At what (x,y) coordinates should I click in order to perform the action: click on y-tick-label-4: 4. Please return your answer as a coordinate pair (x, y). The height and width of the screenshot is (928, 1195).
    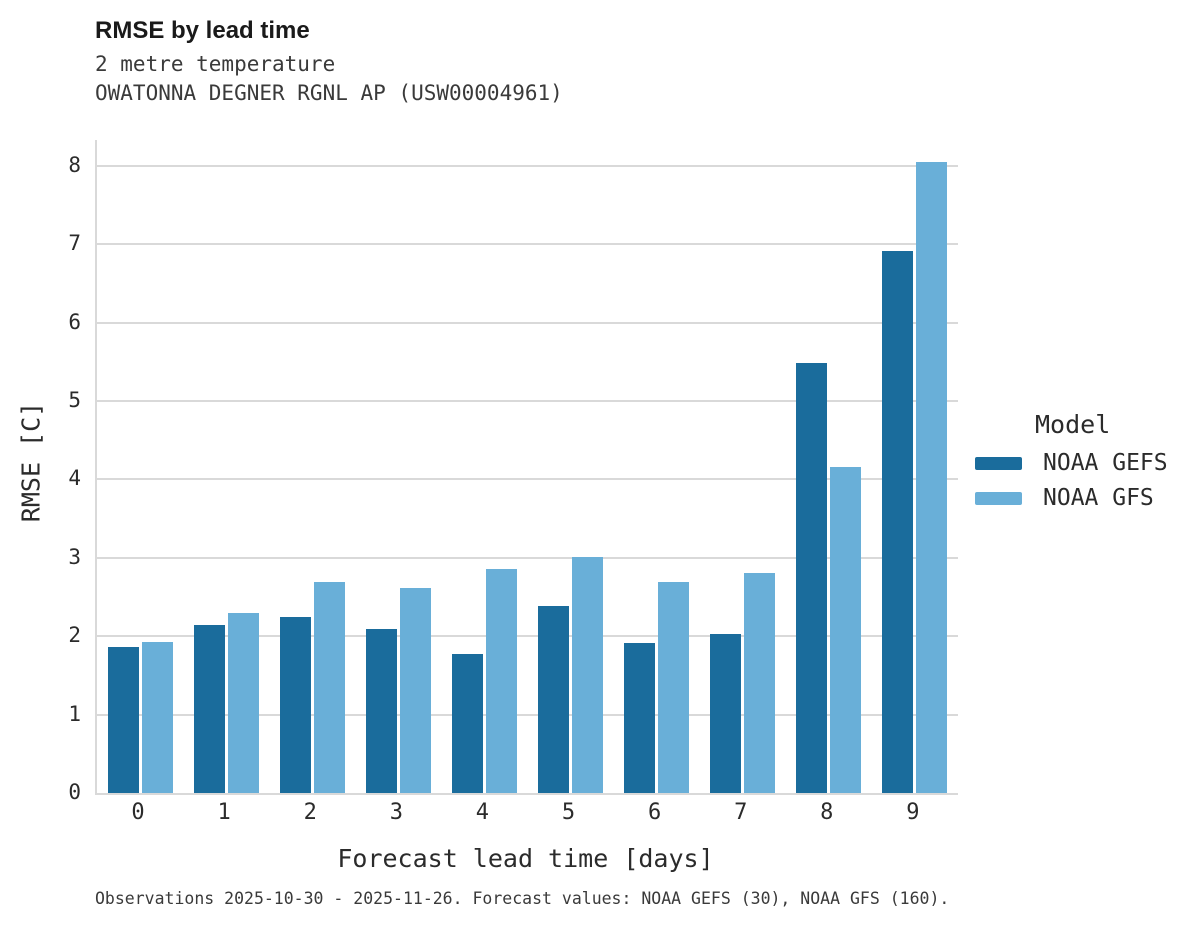
    Looking at the image, I should click on (74, 478).